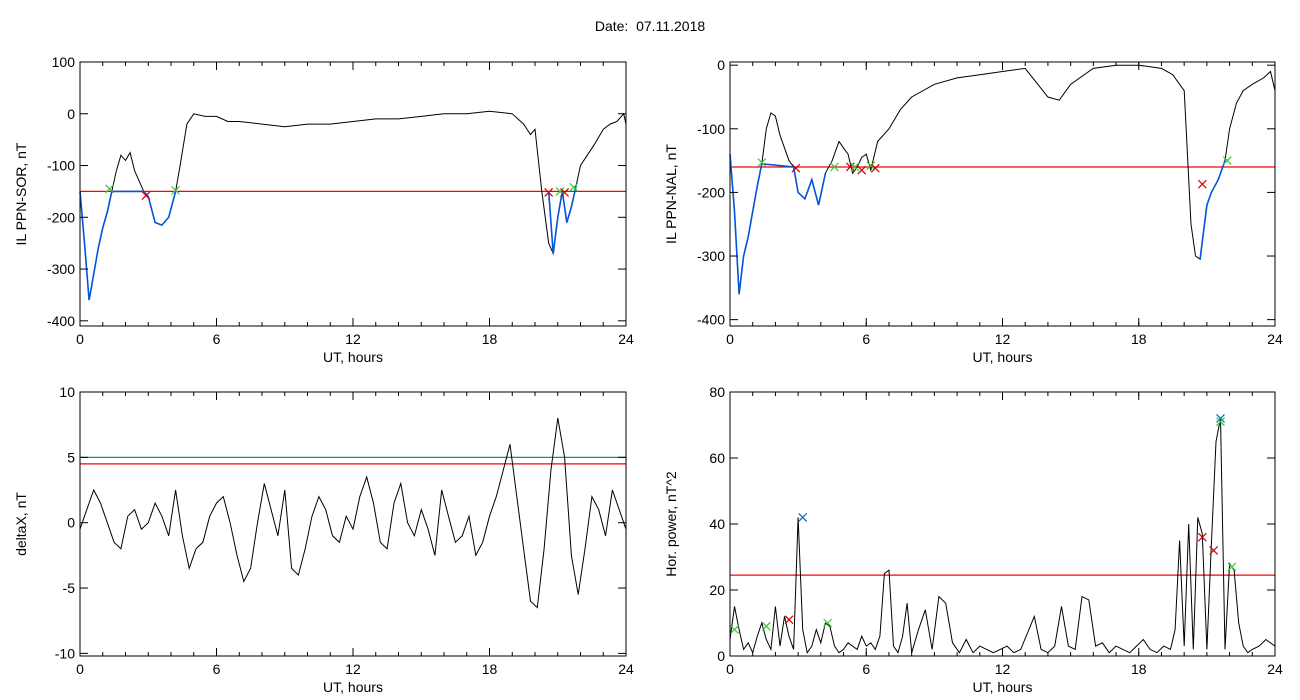  I want to click on y-tick-label: 60, so click(717, 458).